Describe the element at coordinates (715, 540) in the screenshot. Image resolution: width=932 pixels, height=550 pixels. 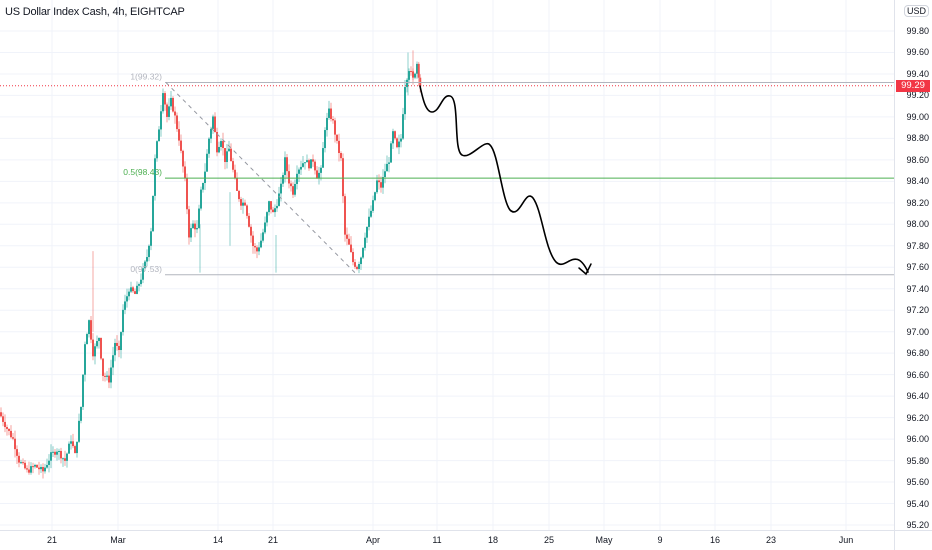
I see `time-tick-label: 16` at that location.